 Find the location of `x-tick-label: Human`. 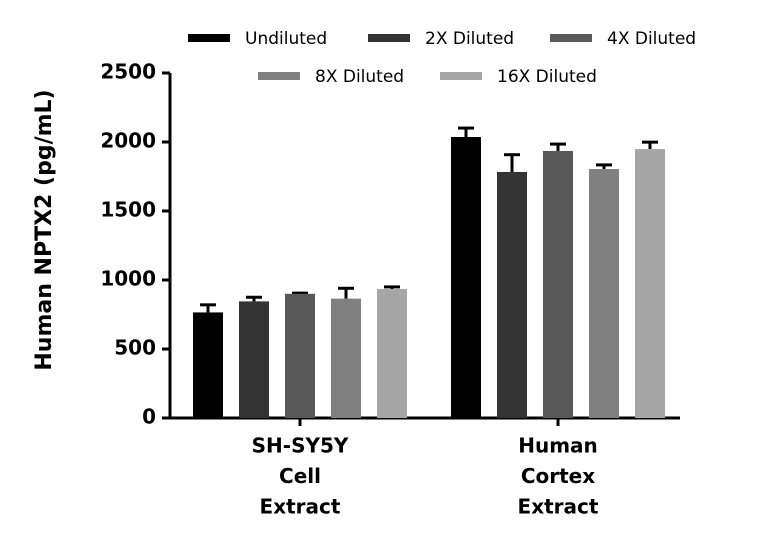

x-tick-label: Human is located at coordinates (558, 446).